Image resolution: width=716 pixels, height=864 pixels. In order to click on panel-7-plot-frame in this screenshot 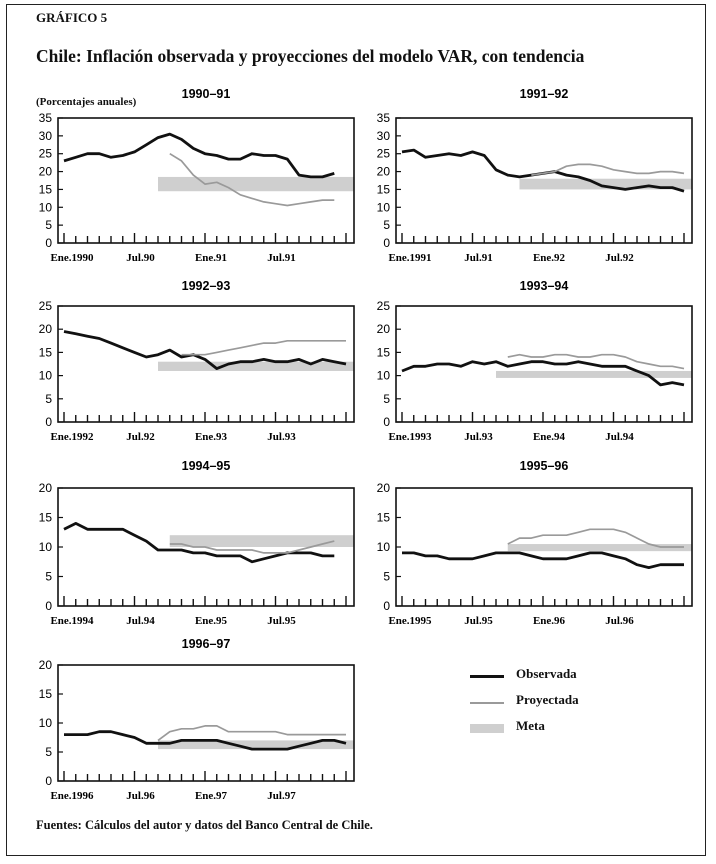, I will do `click(206, 723)`.